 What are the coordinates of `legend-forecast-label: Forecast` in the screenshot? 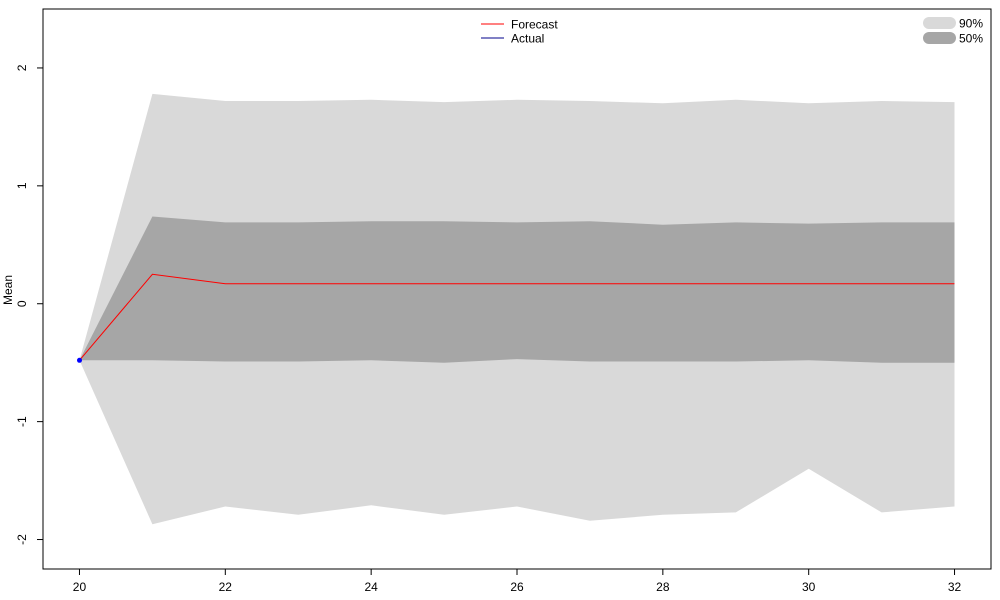 It's located at (534, 25).